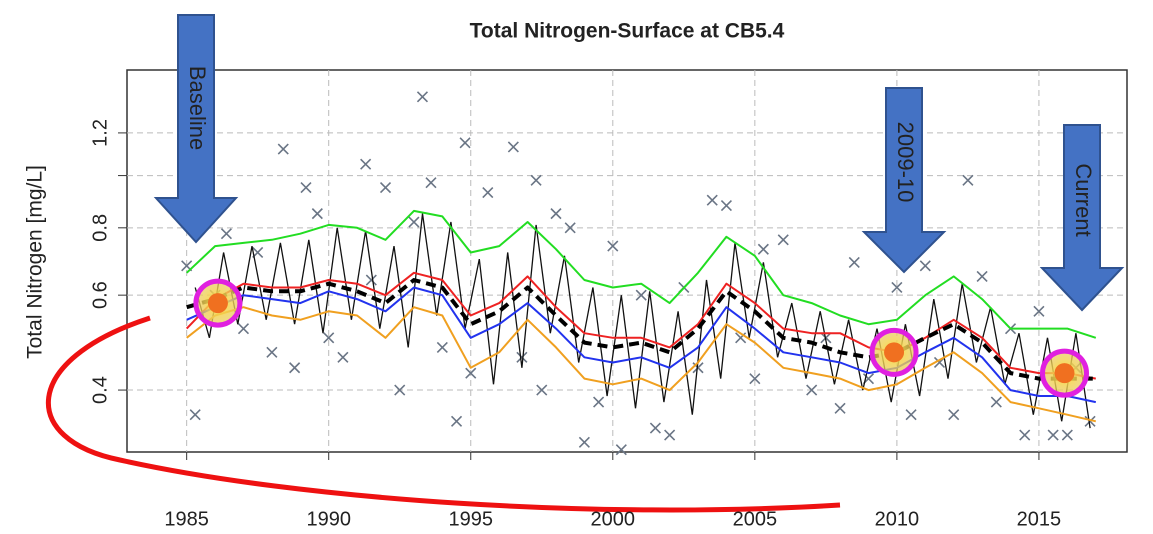 This screenshot has height=534, width=1153. What do you see at coordinates (328, 519) in the screenshot?
I see `x-tick-label: 1990` at bounding box center [328, 519].